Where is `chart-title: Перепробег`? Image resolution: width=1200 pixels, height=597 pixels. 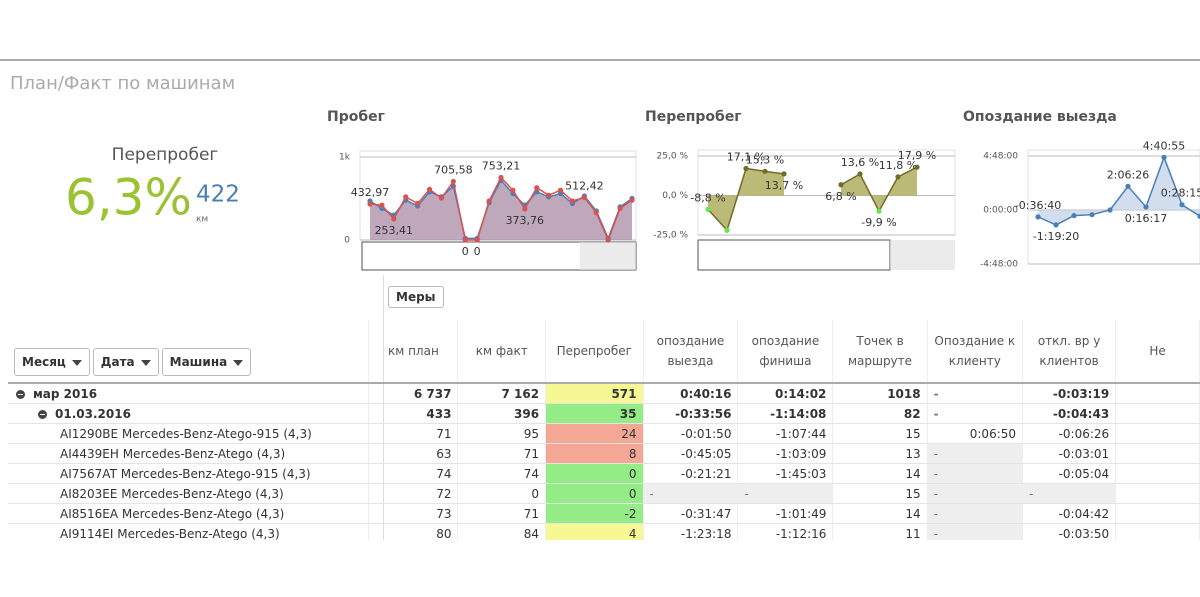
chart-title: Перепробег is located at coordinates (693, 117).